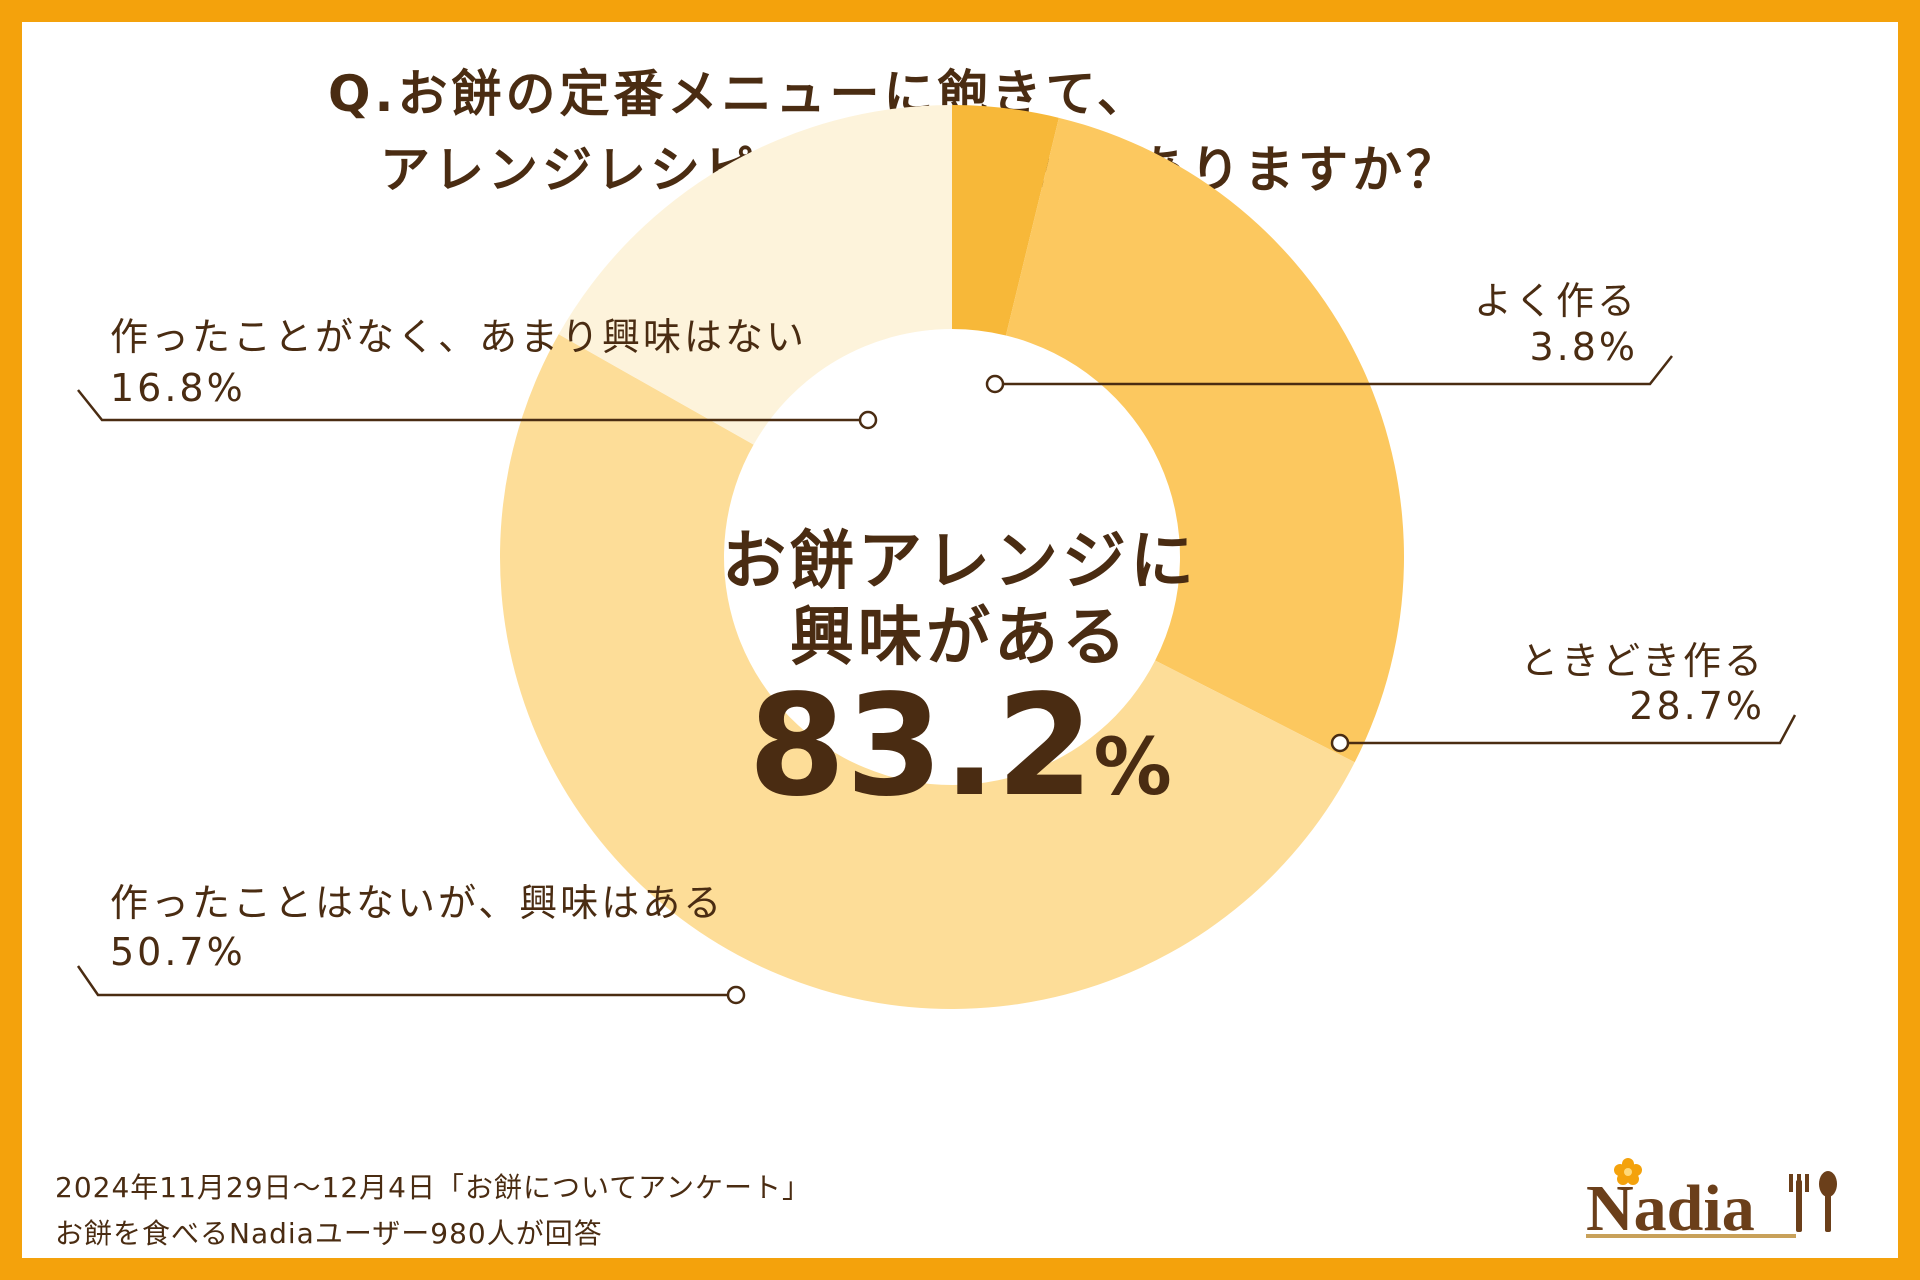  I want to click on slice-label-1: ときどき作る, so click(1642, 661).